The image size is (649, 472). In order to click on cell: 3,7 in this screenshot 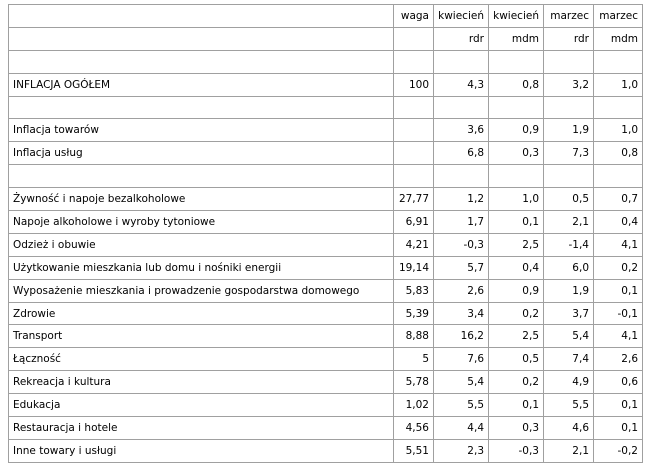, I will do `click(568, 313)`.